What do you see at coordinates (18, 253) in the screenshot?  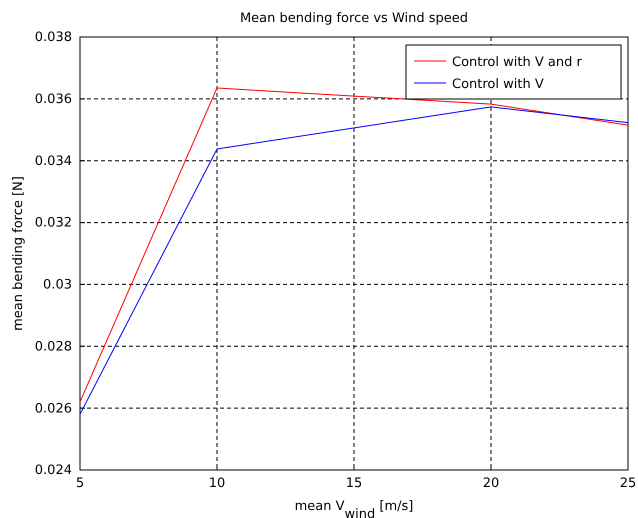 I see `y-axis-title: mean bending force [N]` at bounding box center [18, 253].